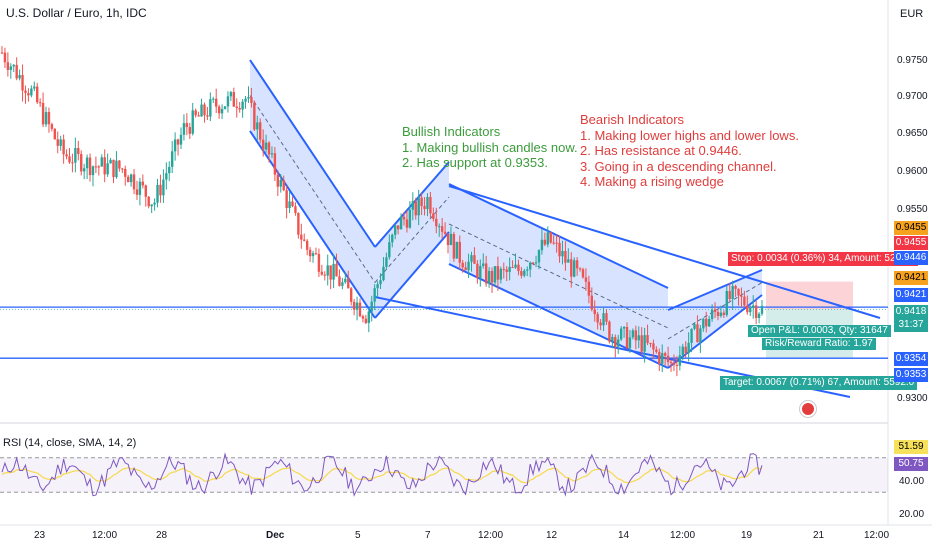  What do you see at coordinates (162, 535) in the screenshot?
I see `time-tick: 28` at bounding box center [162, 535].